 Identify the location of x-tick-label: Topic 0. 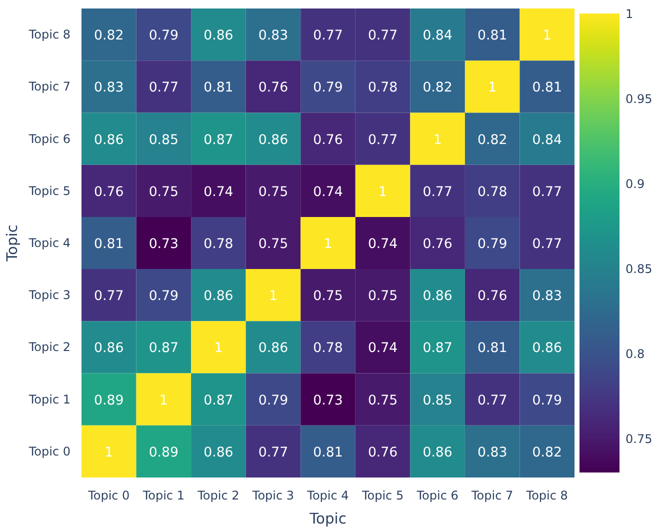
(108, 495).